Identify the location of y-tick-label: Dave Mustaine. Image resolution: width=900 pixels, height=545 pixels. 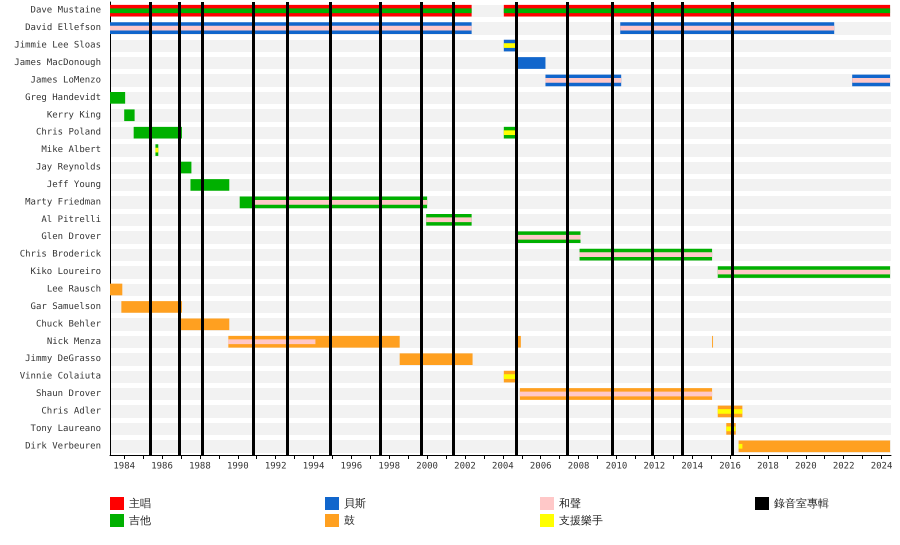
(65, 11).